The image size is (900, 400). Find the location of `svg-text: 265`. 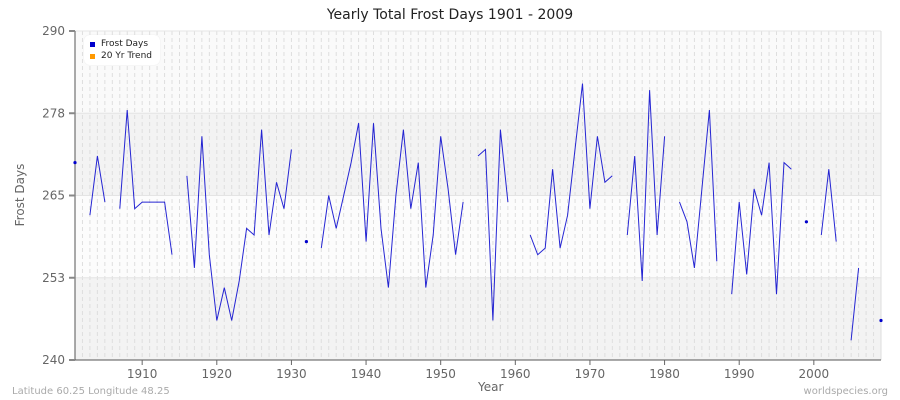

svg-text: 265 is located at coordinates (53, 196).